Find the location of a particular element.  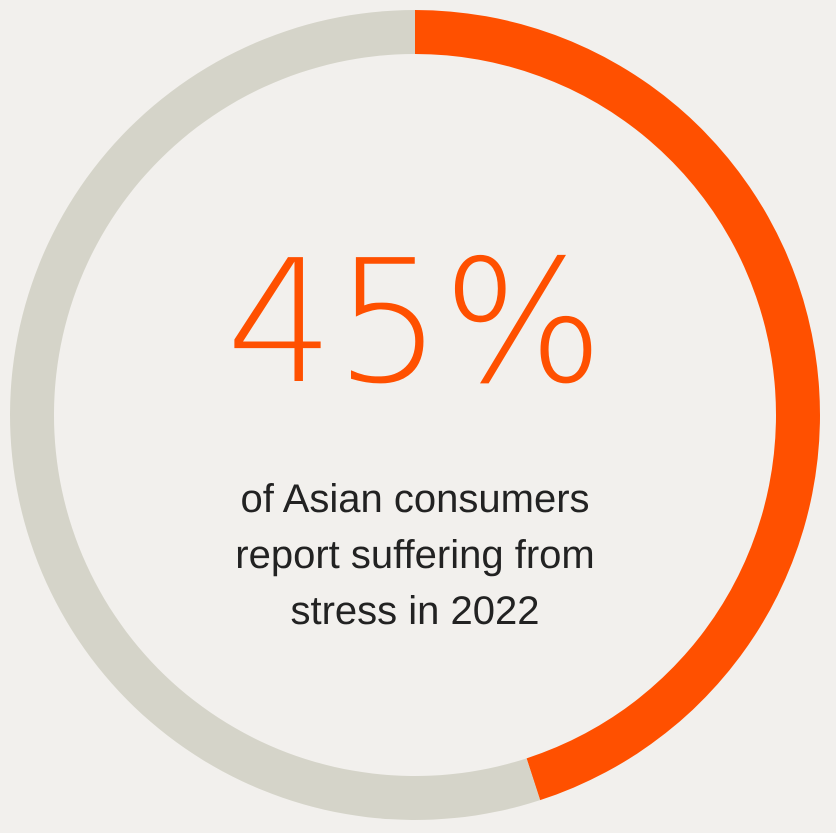

text: of Asian consumers report suffering from stress in 2022 is located at coordinates (415, 555).